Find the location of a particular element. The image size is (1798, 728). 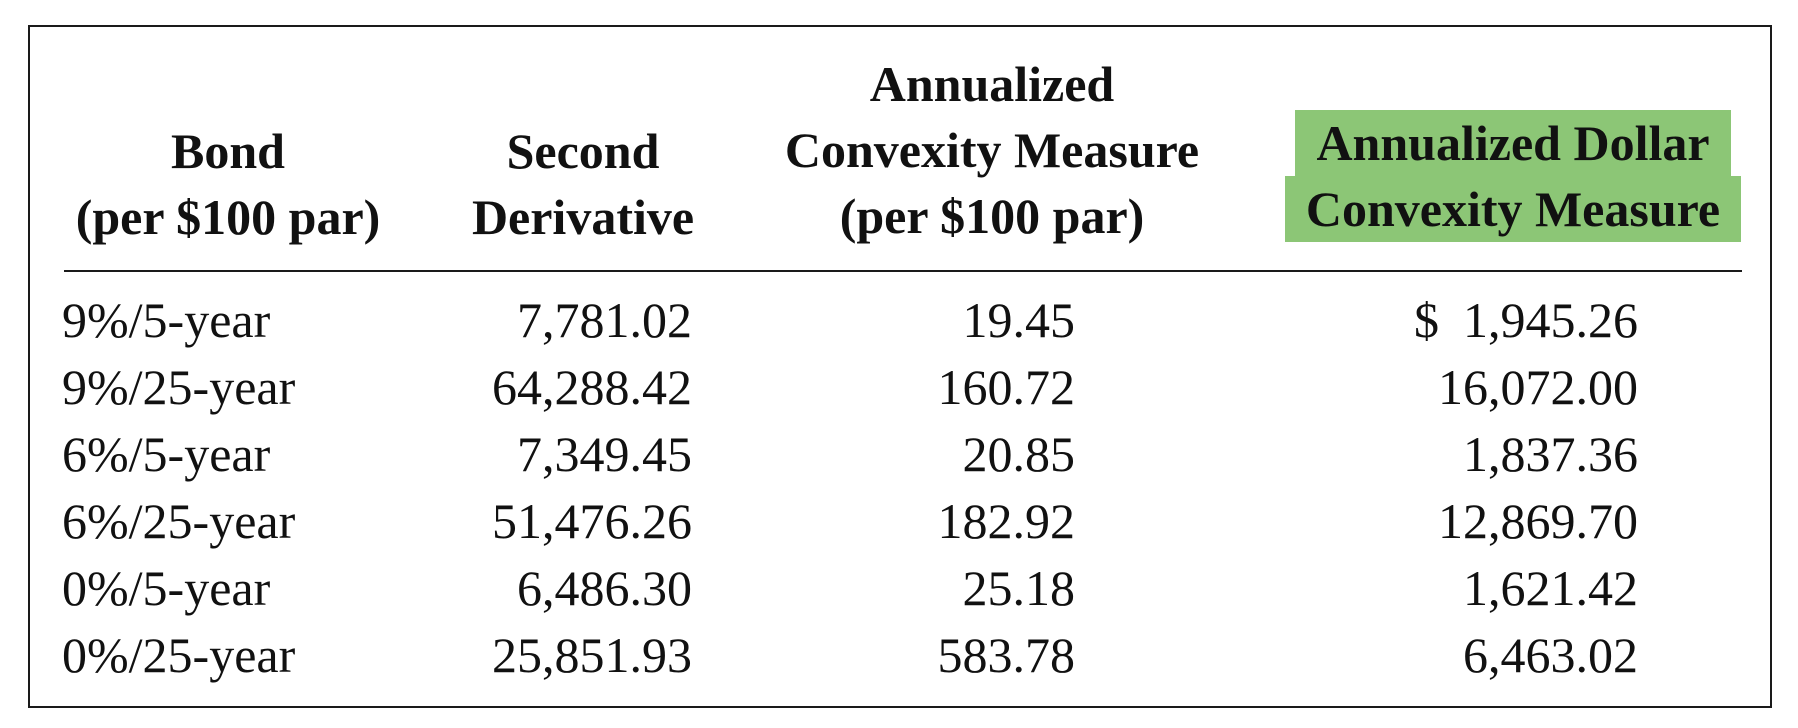

header-dollar-line-2: Convexity Measure is located at coordinates (1513, 209).